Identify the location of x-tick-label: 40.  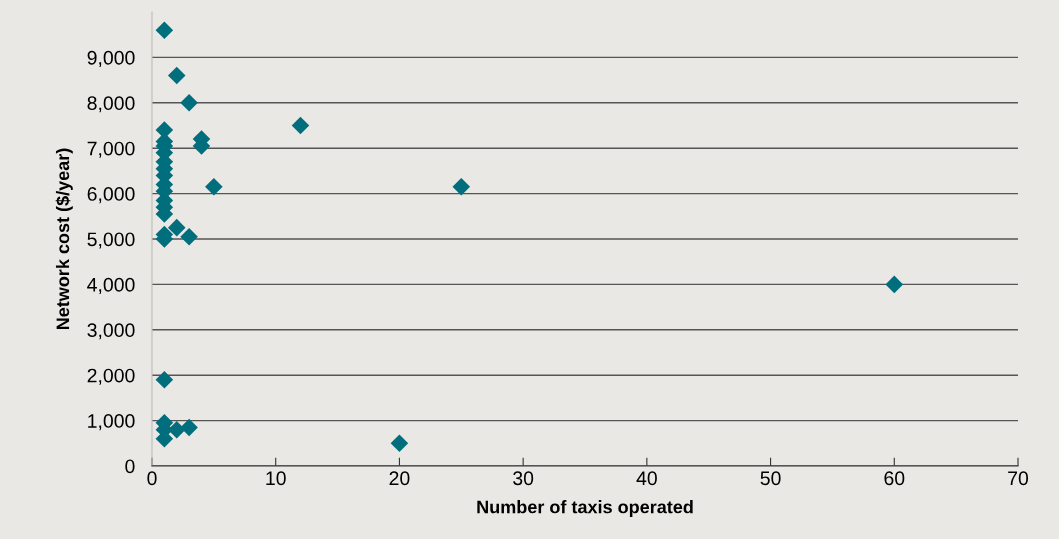
(646, 478).